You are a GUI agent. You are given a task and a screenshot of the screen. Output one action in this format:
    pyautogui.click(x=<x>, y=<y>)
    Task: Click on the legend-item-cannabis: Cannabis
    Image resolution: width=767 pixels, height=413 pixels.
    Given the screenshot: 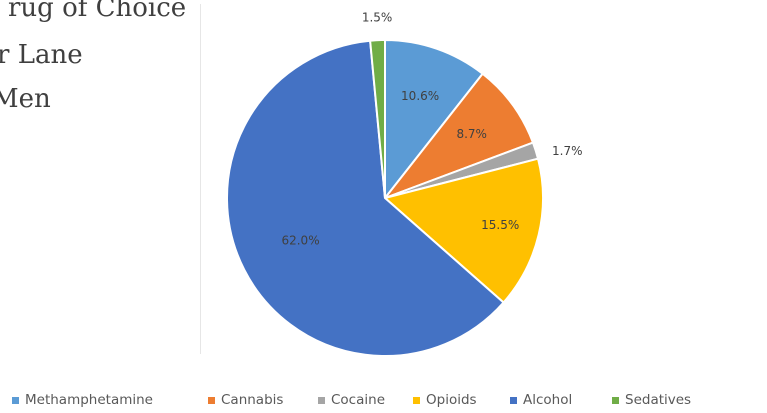 What is the action you would take?
    pyautogui.click(x=245, y=400)
    